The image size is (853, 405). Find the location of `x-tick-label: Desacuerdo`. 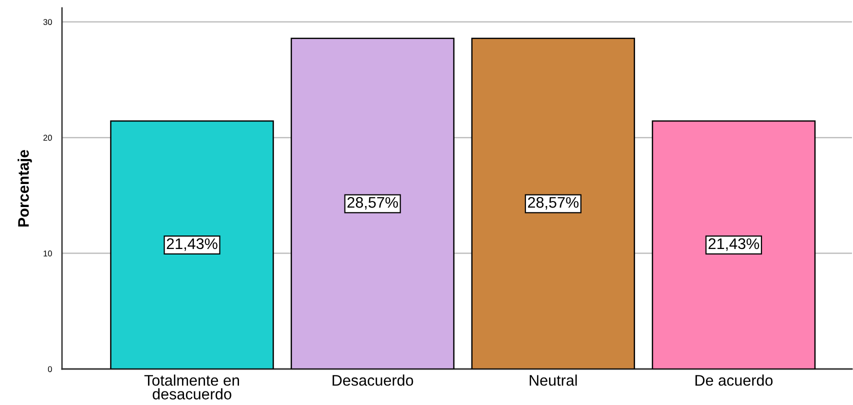

x-tick-label: Desacuerdo is located at coordinates (373, 380).